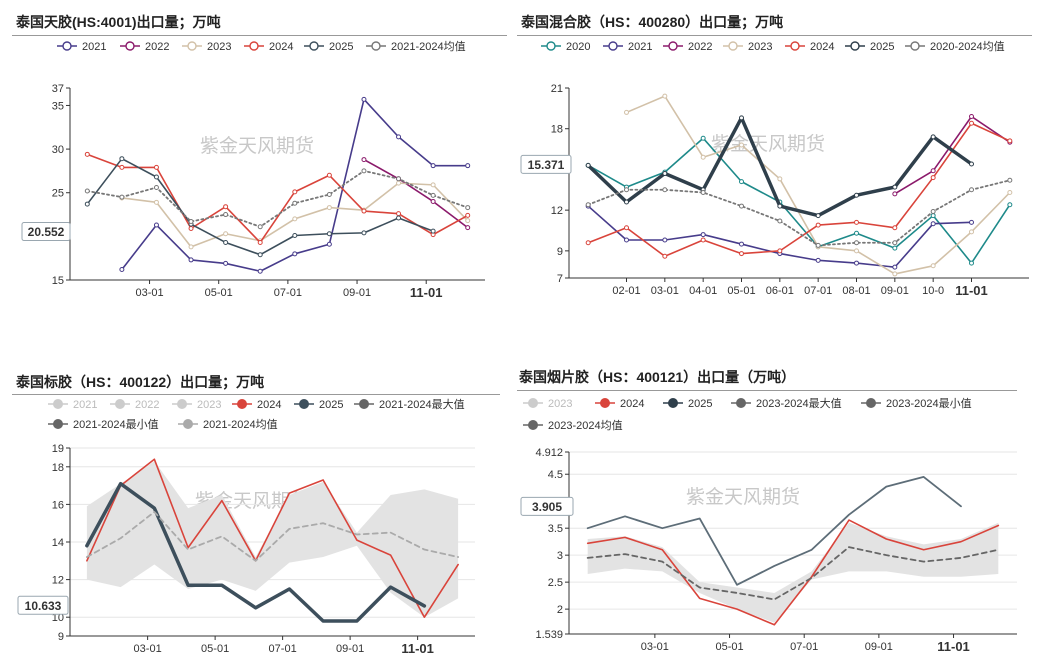  What do you see at coordinates (774, 35) in the screenshot?
I see `title-underline` at bounding box center [774, 35].